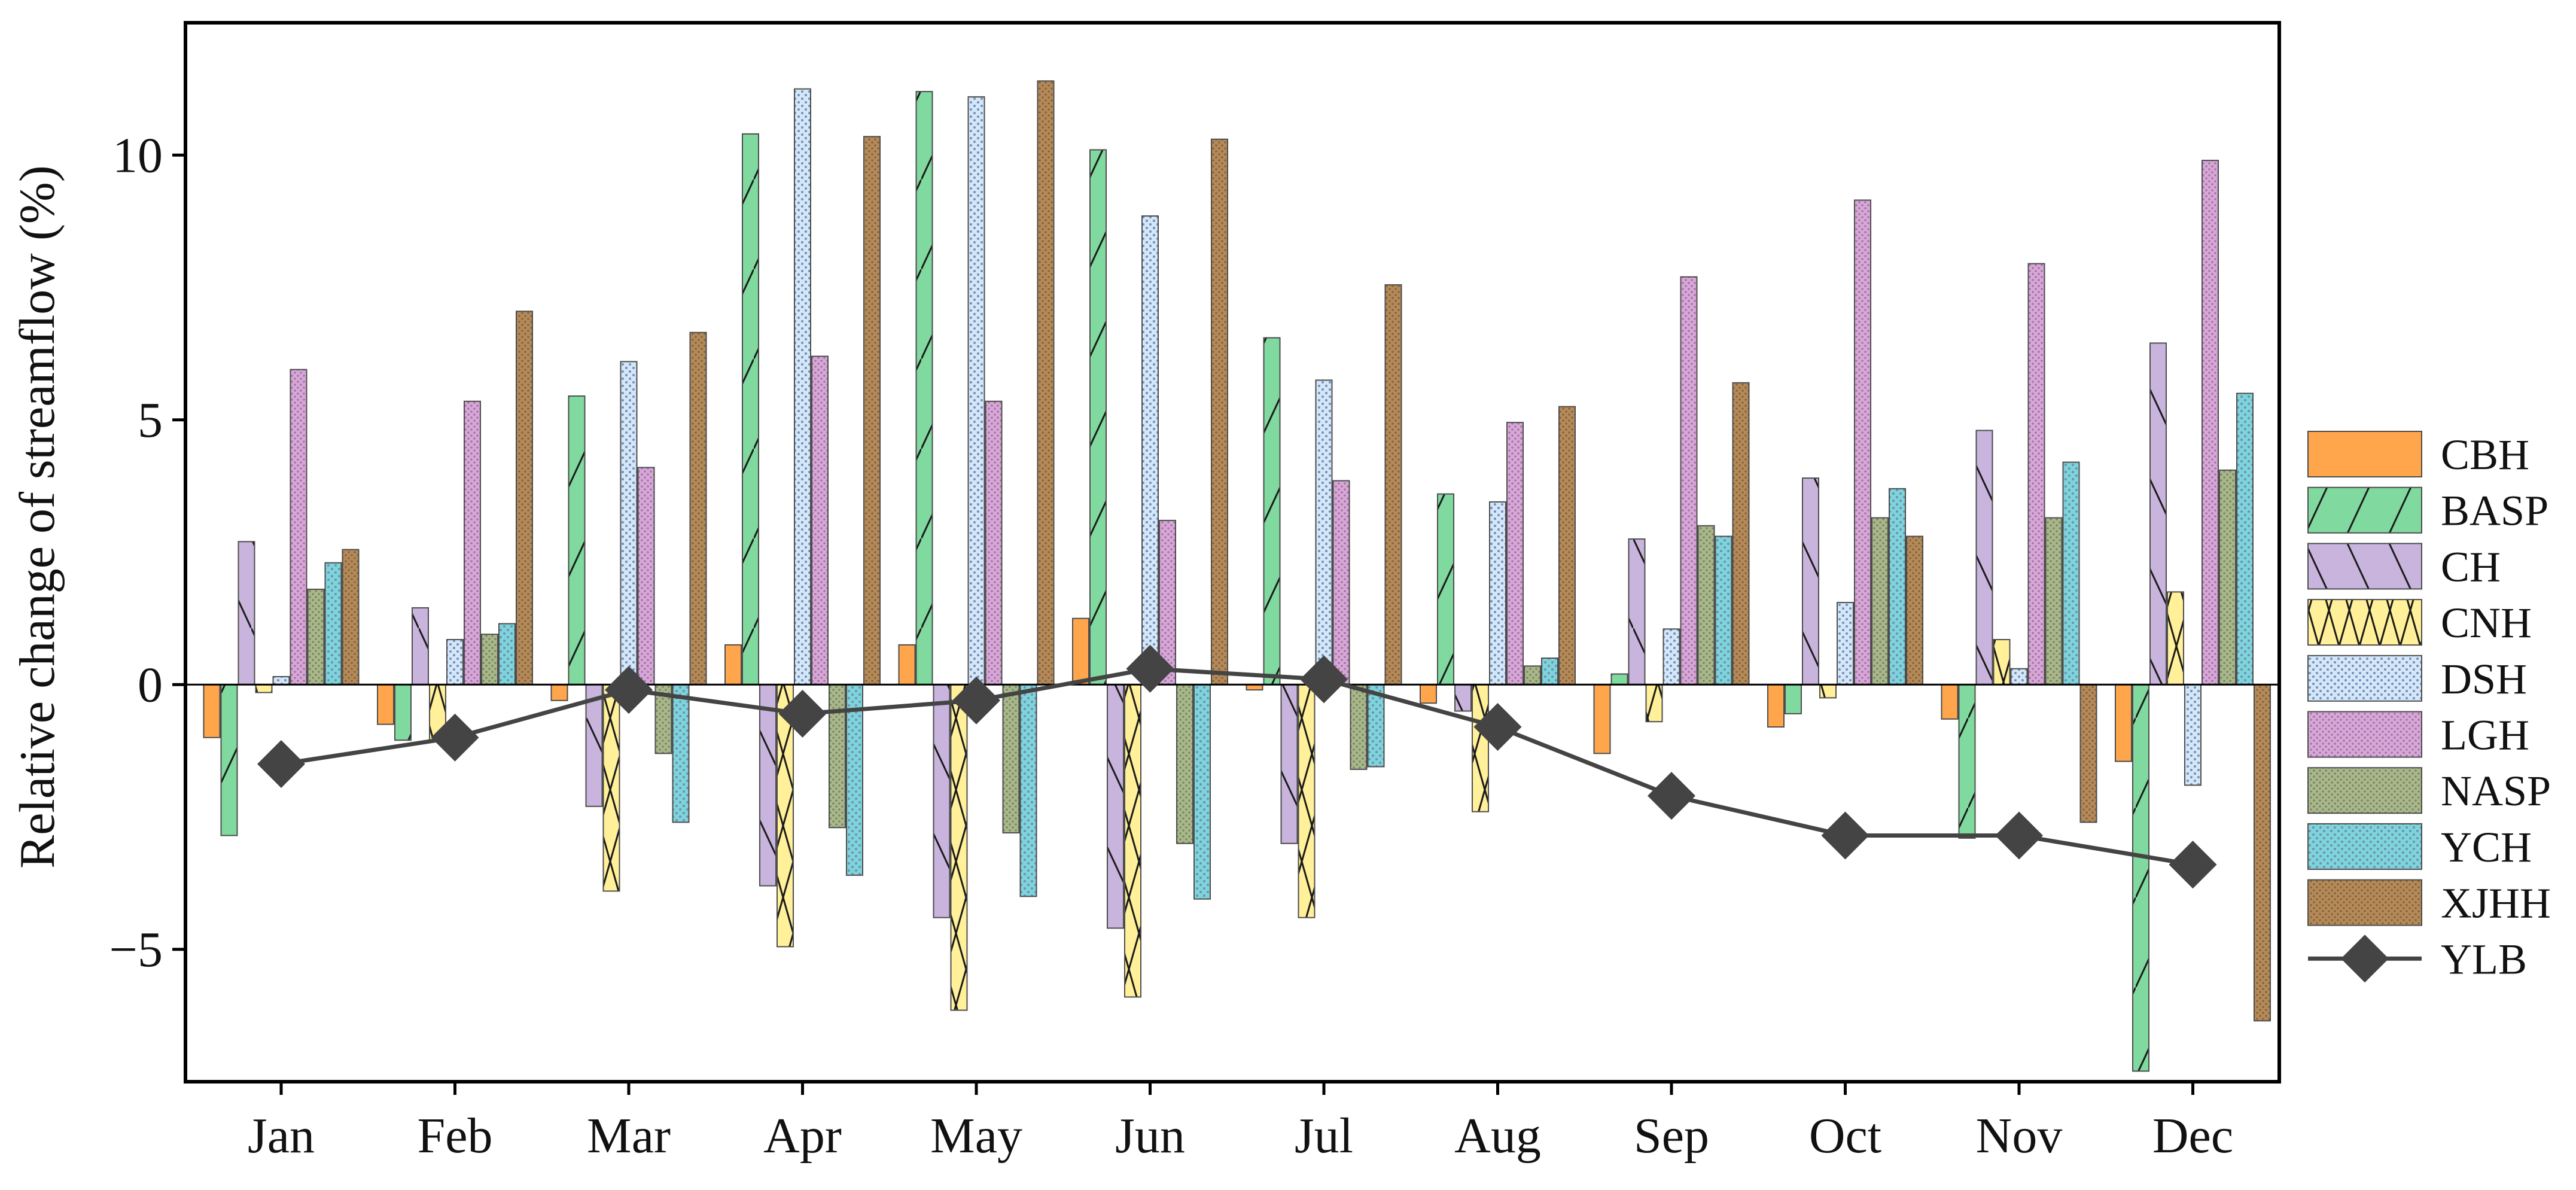  What do you see at coordinates (150, 685) in the screenshot?
I see `y-tick-label: 0` at bounding box center [150, 685].